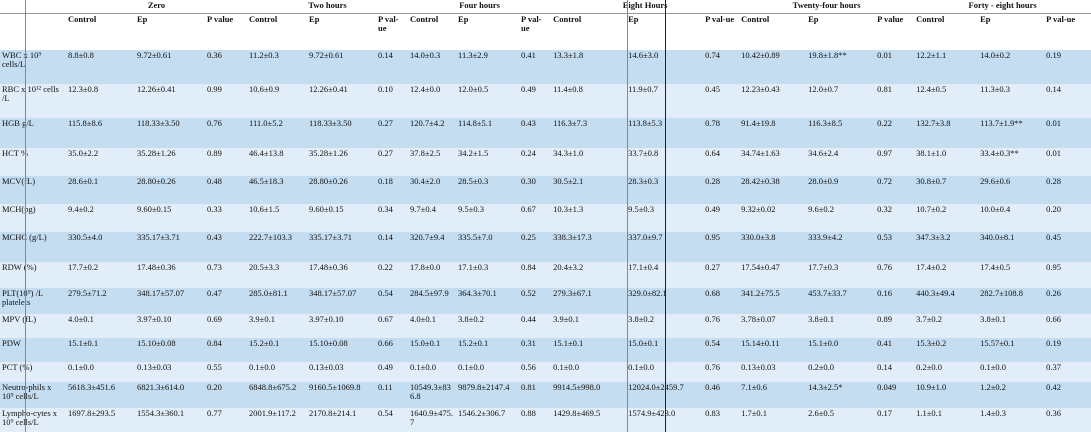 The image size is (1091, 432). Describe the element at coordinates (712, 55) in the screenshot. I see `table-cell: 0.74` at that location.